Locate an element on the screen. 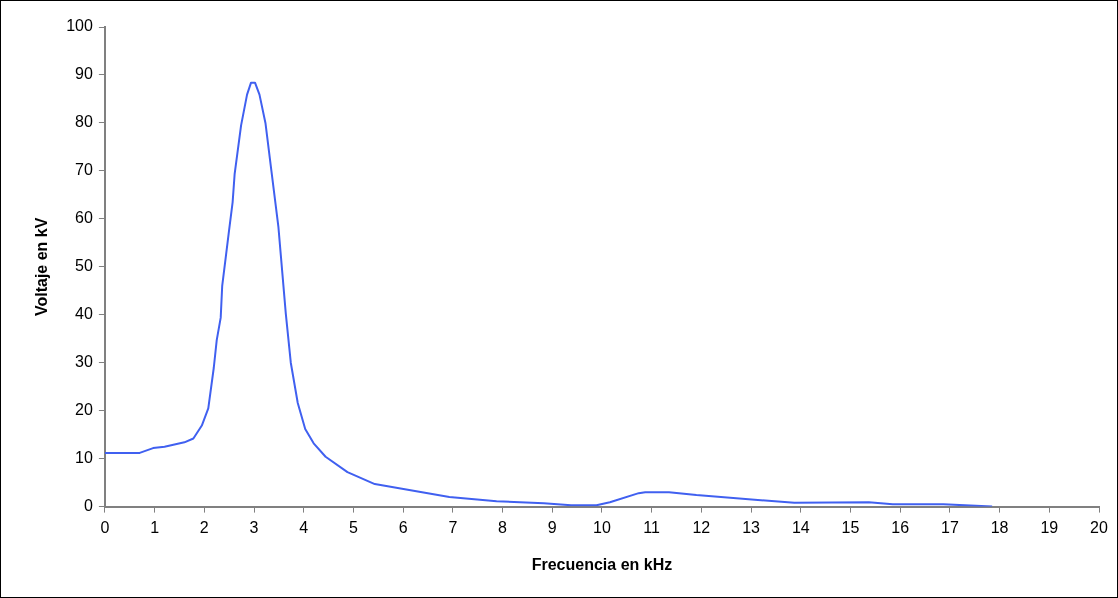 Image resolution: width=1118 pixels, height=598 pixels. x-tick-label: 4 is located at coordinates (304, 527).